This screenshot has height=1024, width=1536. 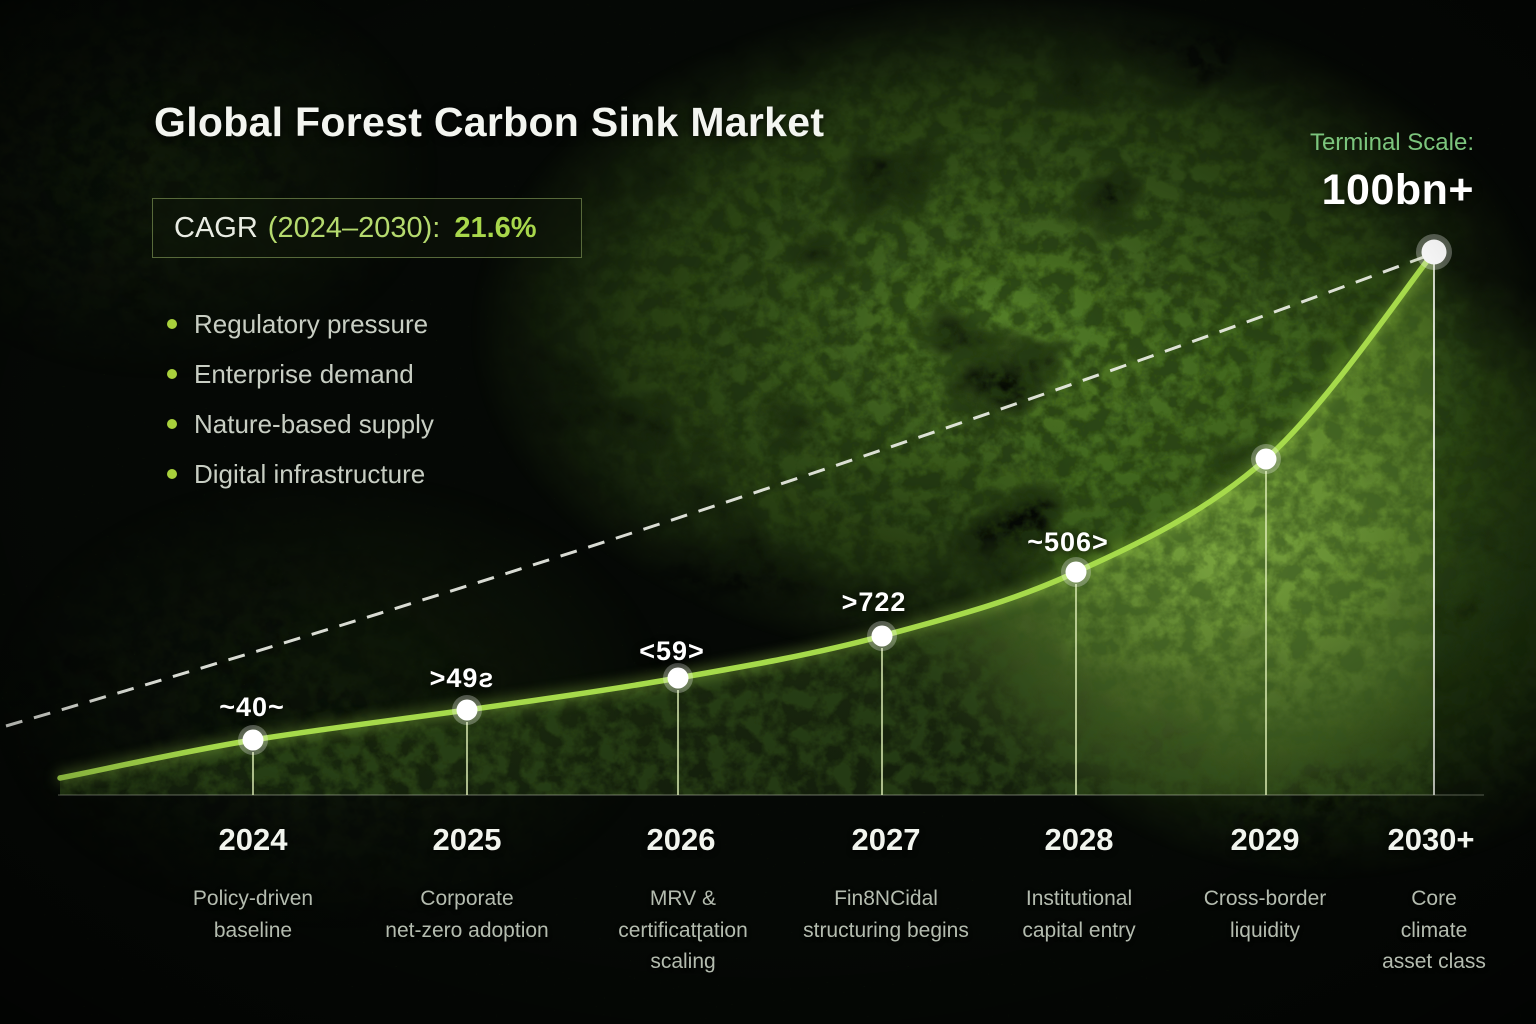 What do you see at coordinates (874, 602) in the screenshot?
I see `value-label-2027: >722` at bounding box center [874, 602].